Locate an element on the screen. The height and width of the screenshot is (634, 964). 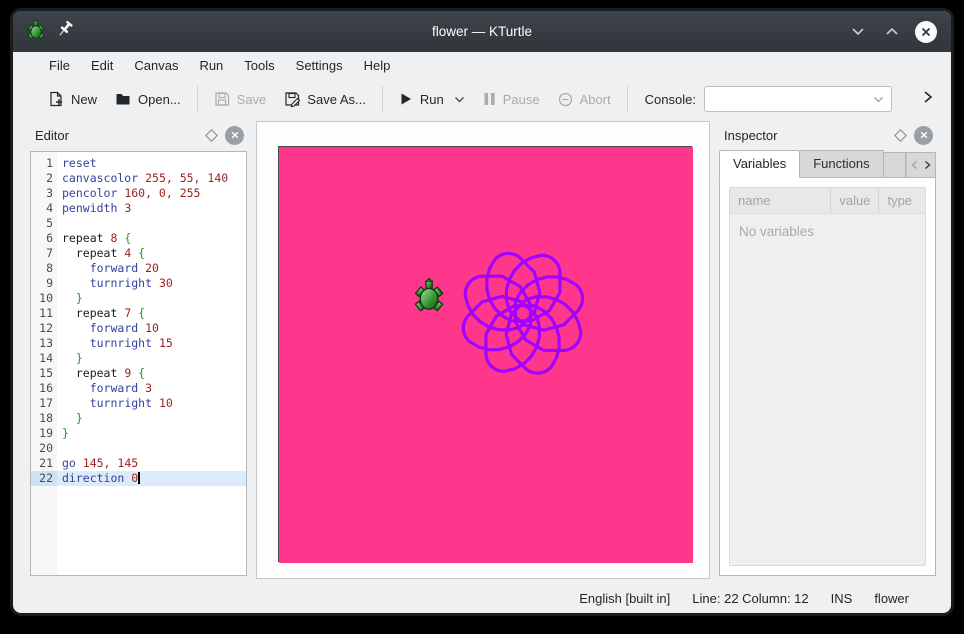
text-cursor is located at coordinates (139, 478).